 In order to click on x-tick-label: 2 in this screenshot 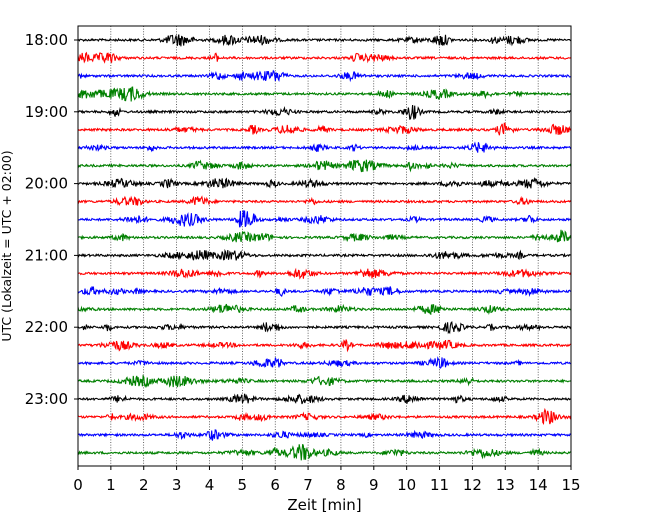, I will do `click(144, 485)`.